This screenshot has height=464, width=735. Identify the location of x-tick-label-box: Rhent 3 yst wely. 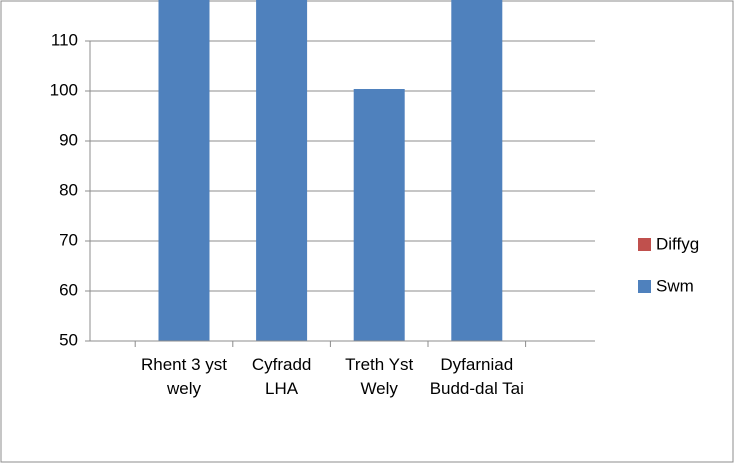
(184, 376).